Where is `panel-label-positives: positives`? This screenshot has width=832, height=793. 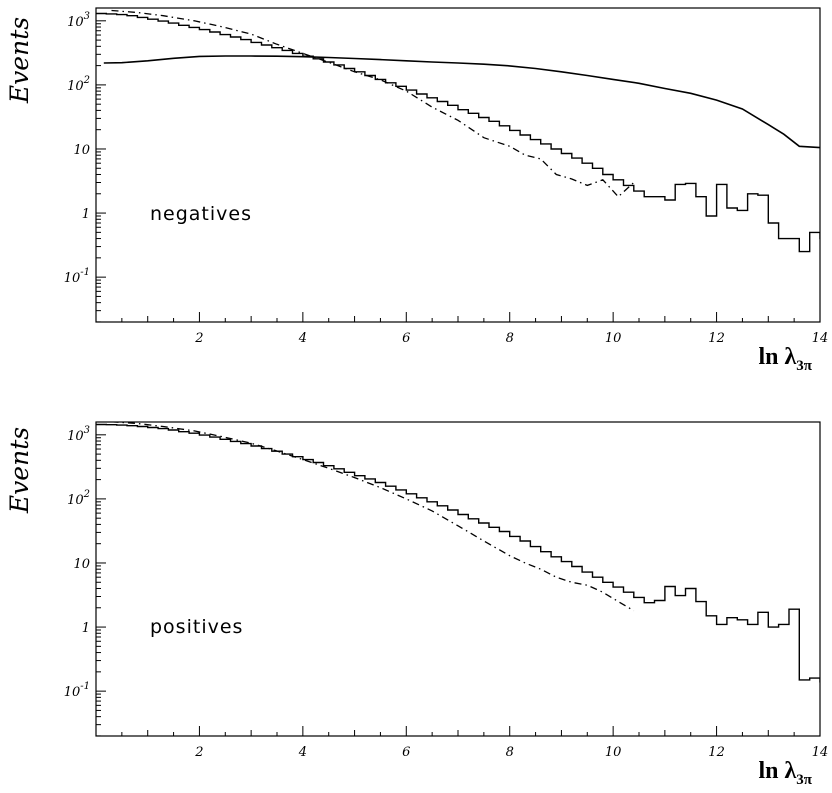
panel-label-positives: positives is located at coordinates (196, 627).